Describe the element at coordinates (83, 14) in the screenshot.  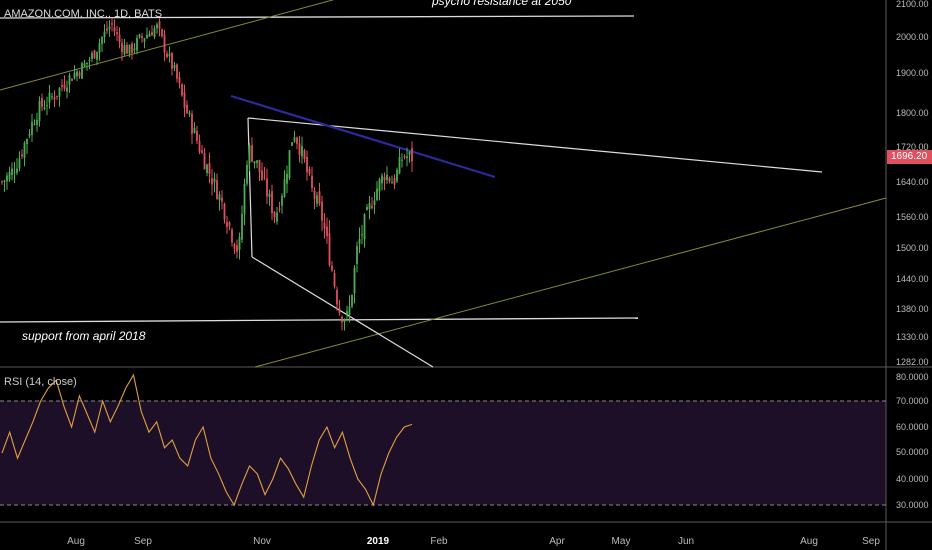
I see `chart-title: AMAZON.COM, INC., 1D, BATS` at that location.